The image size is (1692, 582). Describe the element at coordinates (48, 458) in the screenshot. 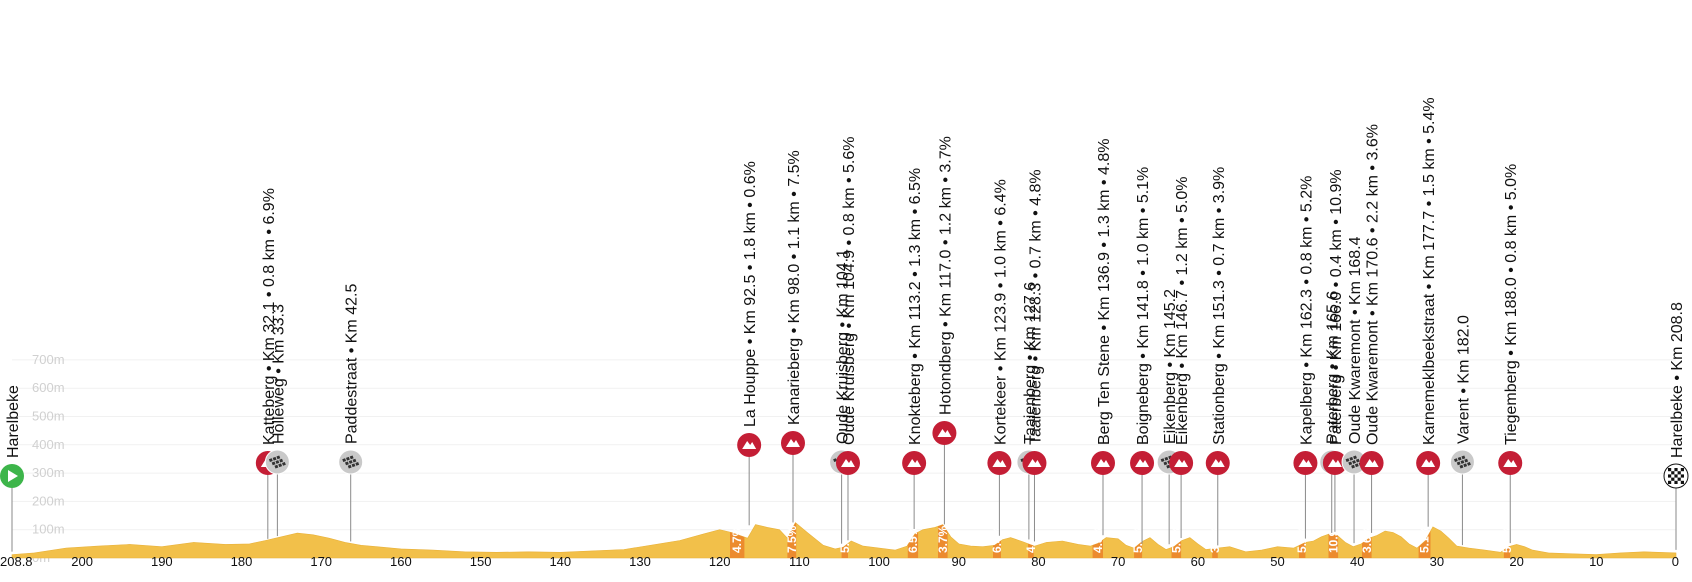

I see `y-axis: 0m100m200m300m400m500m600m700m` at that location.